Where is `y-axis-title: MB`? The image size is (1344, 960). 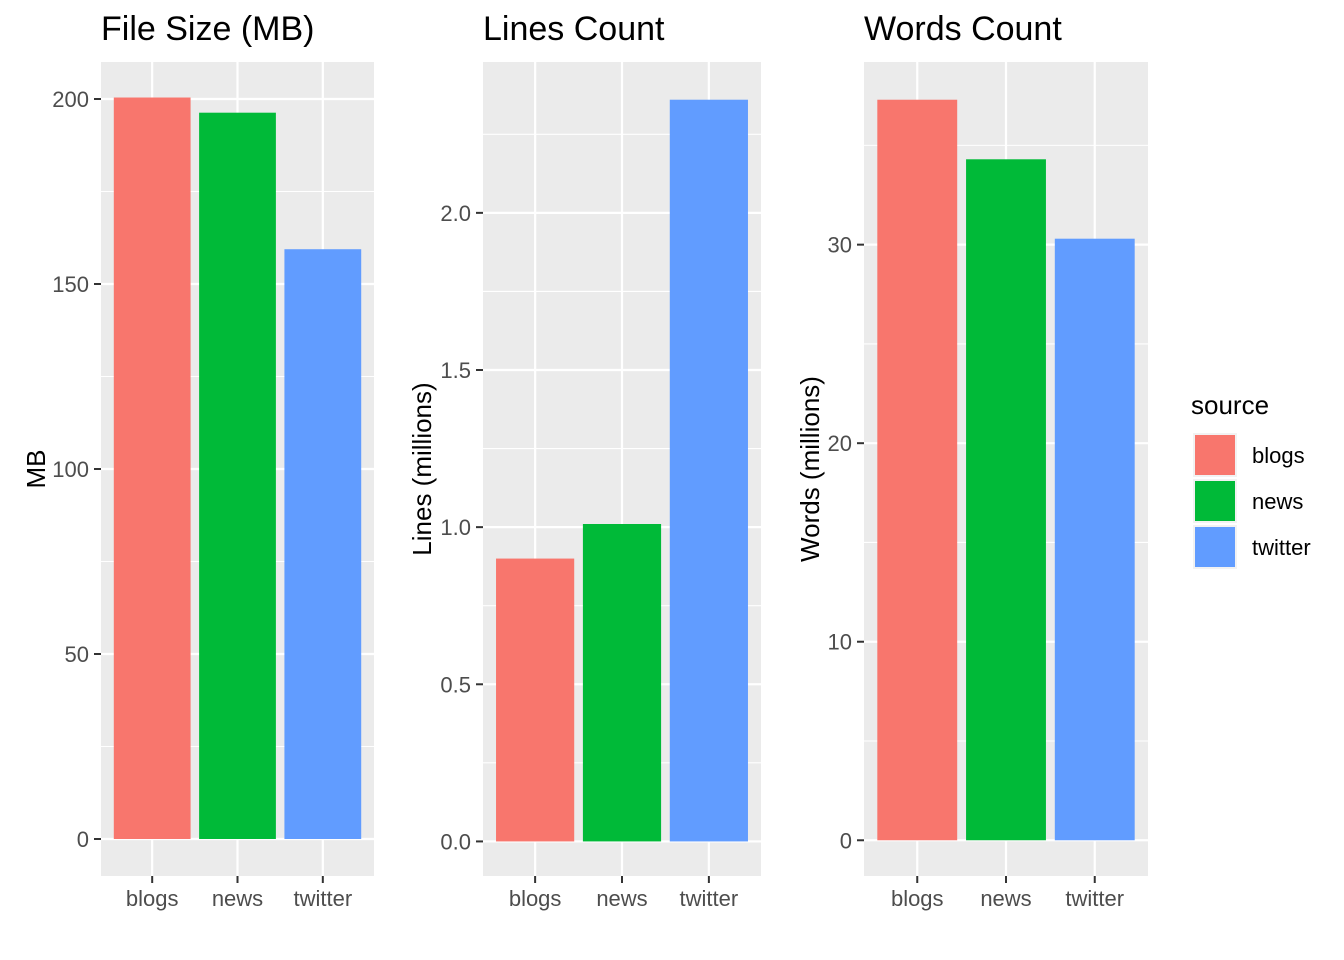
y-axis-title: MB is located at coordinates (36, 469).